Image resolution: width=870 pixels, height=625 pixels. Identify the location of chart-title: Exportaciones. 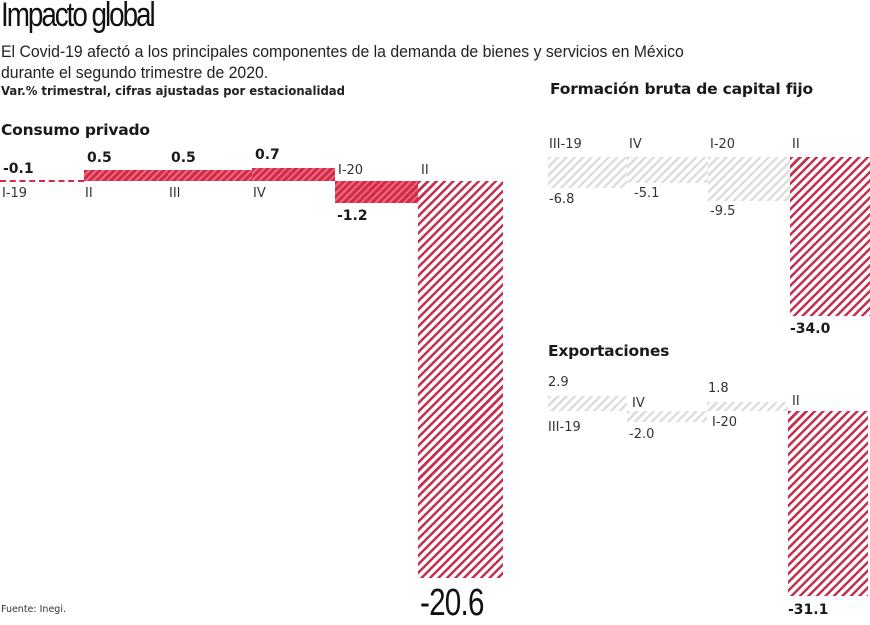
(609, 351).